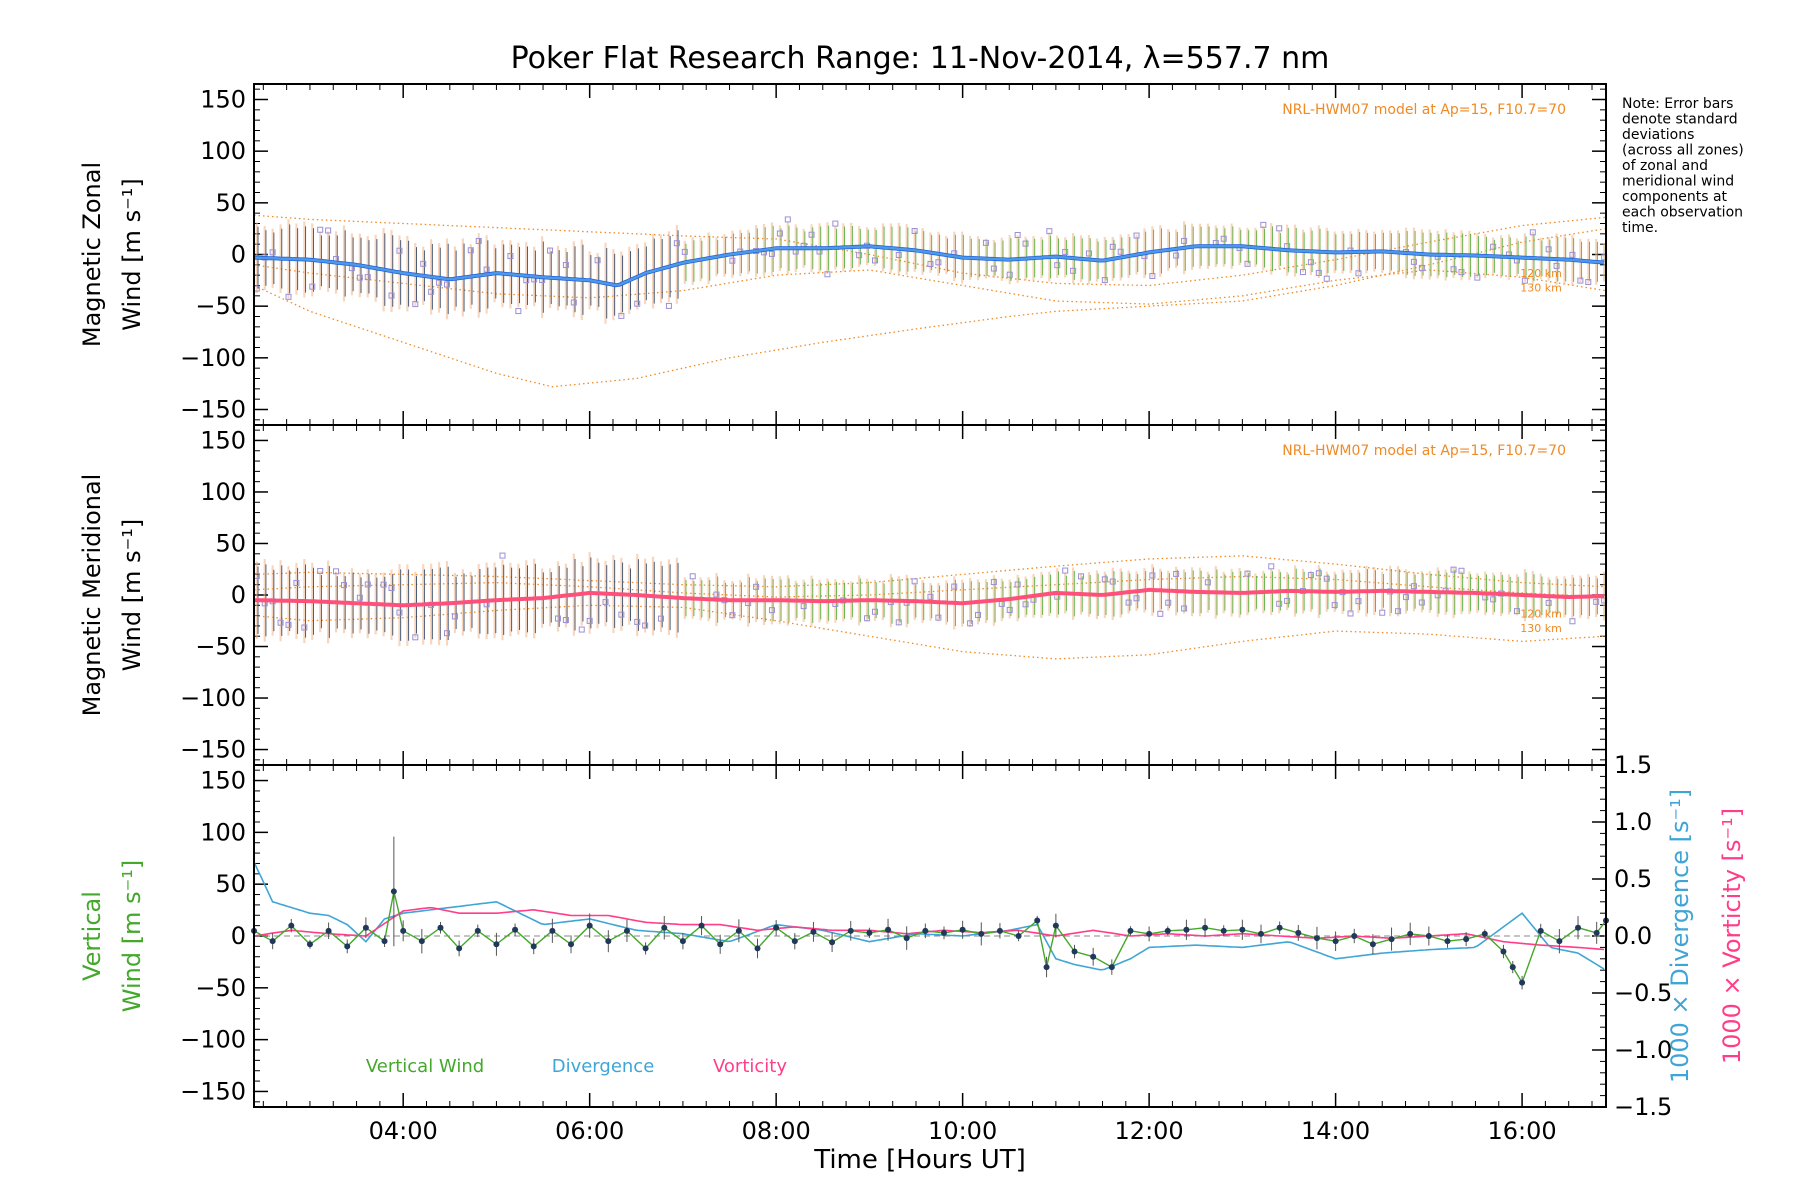 This screenshot has height=1204, width=1800. Describe the element at coordinates (92, 254) in the screenshot. I see `y-axis-title-line1: Magnetic Zonal` at that location.